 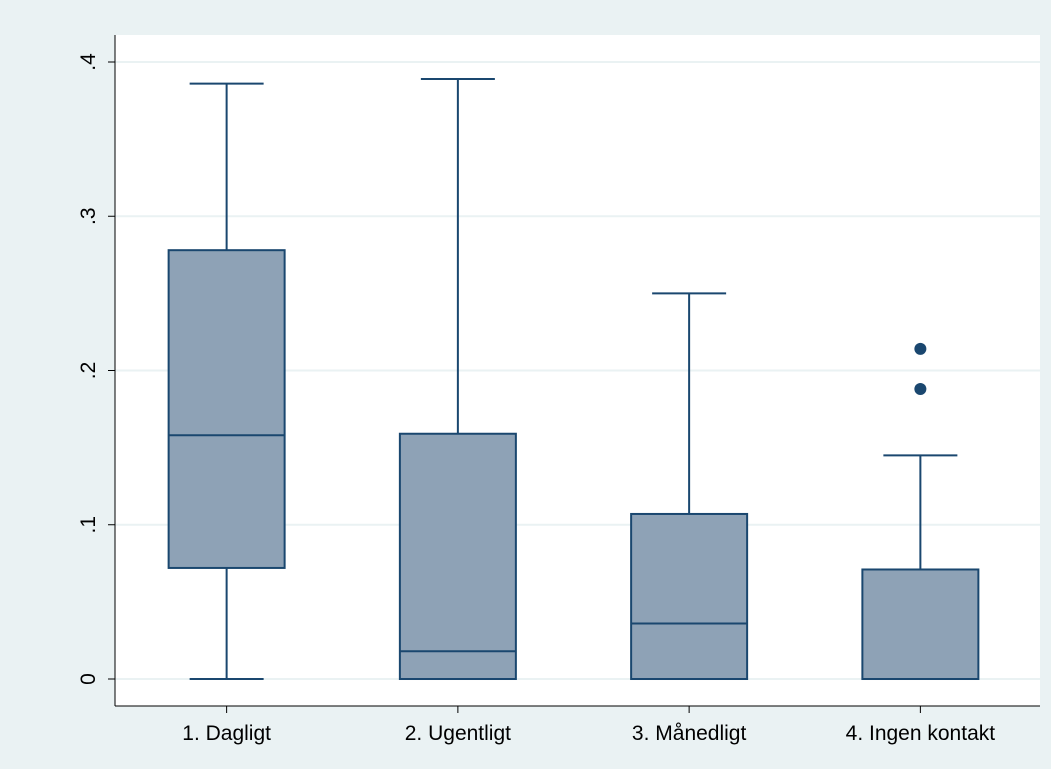 I want to click on x-tick-label: 4. Ingen kontakt, so click(x=921, y=733).